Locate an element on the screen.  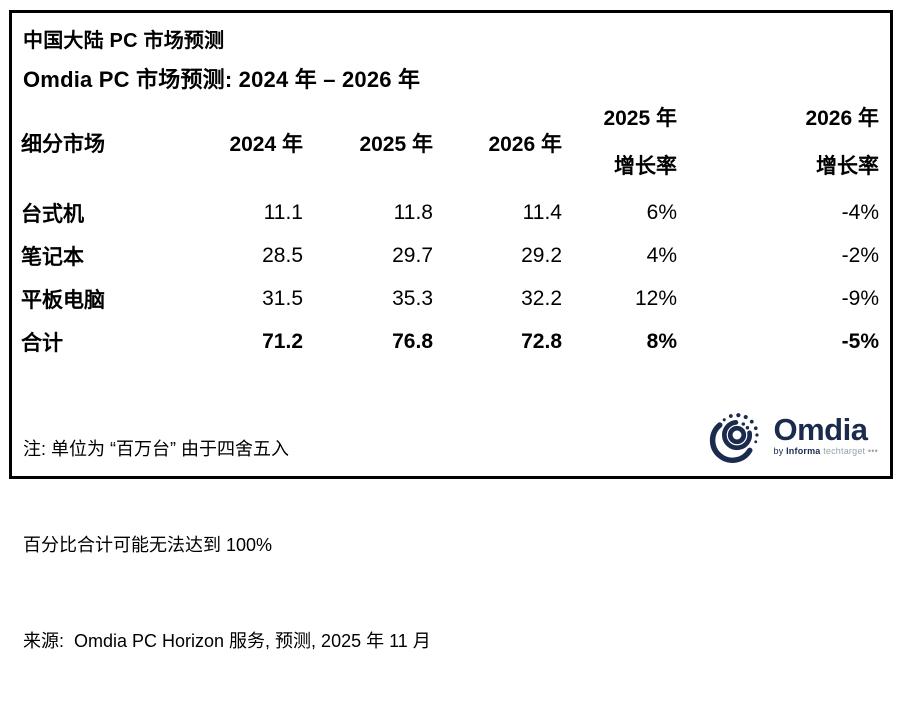
cell-growth-2025: 12% is located at coordinates (655, 298).